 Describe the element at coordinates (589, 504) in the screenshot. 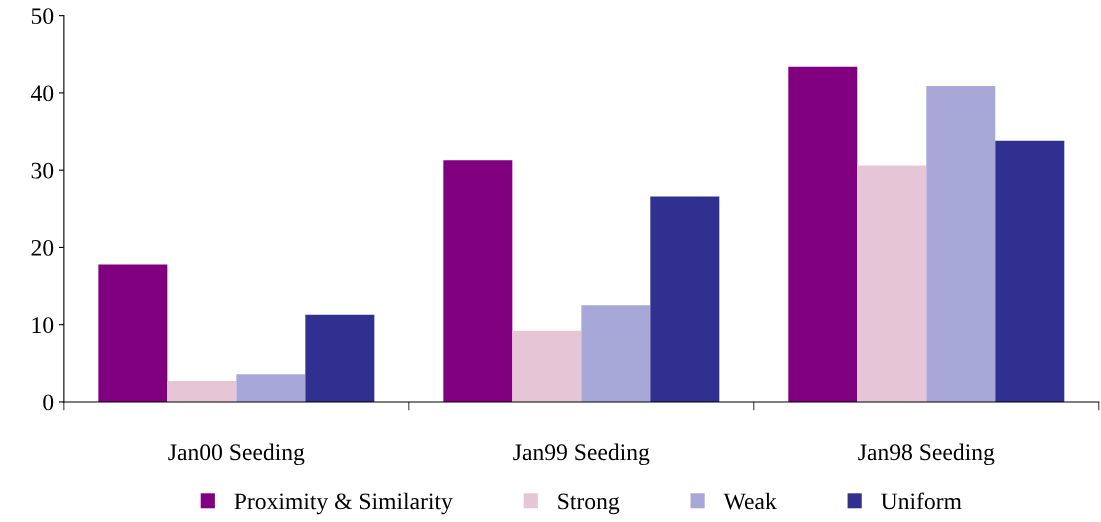

I see `legend-label: Strong` at that location.